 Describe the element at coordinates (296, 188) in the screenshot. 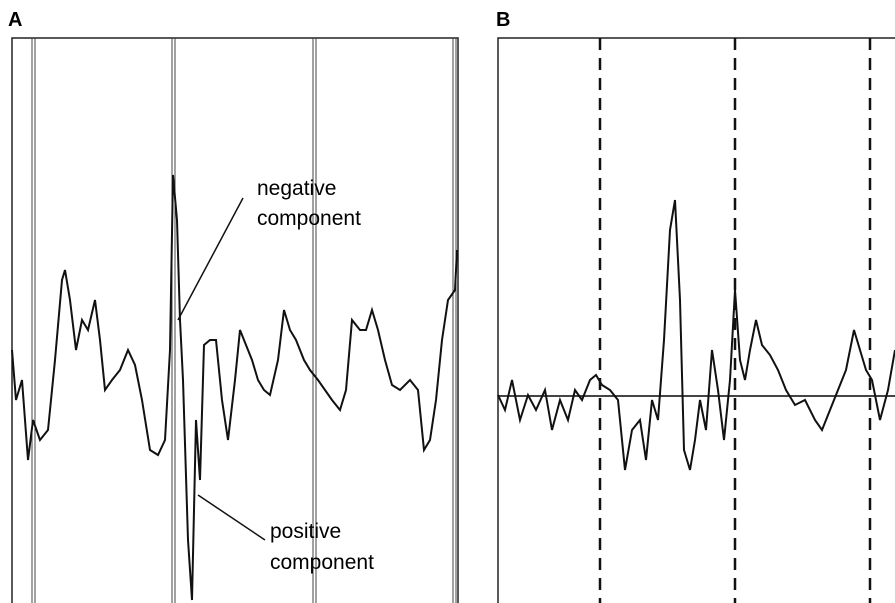

I see `annotation: negative` at that location.